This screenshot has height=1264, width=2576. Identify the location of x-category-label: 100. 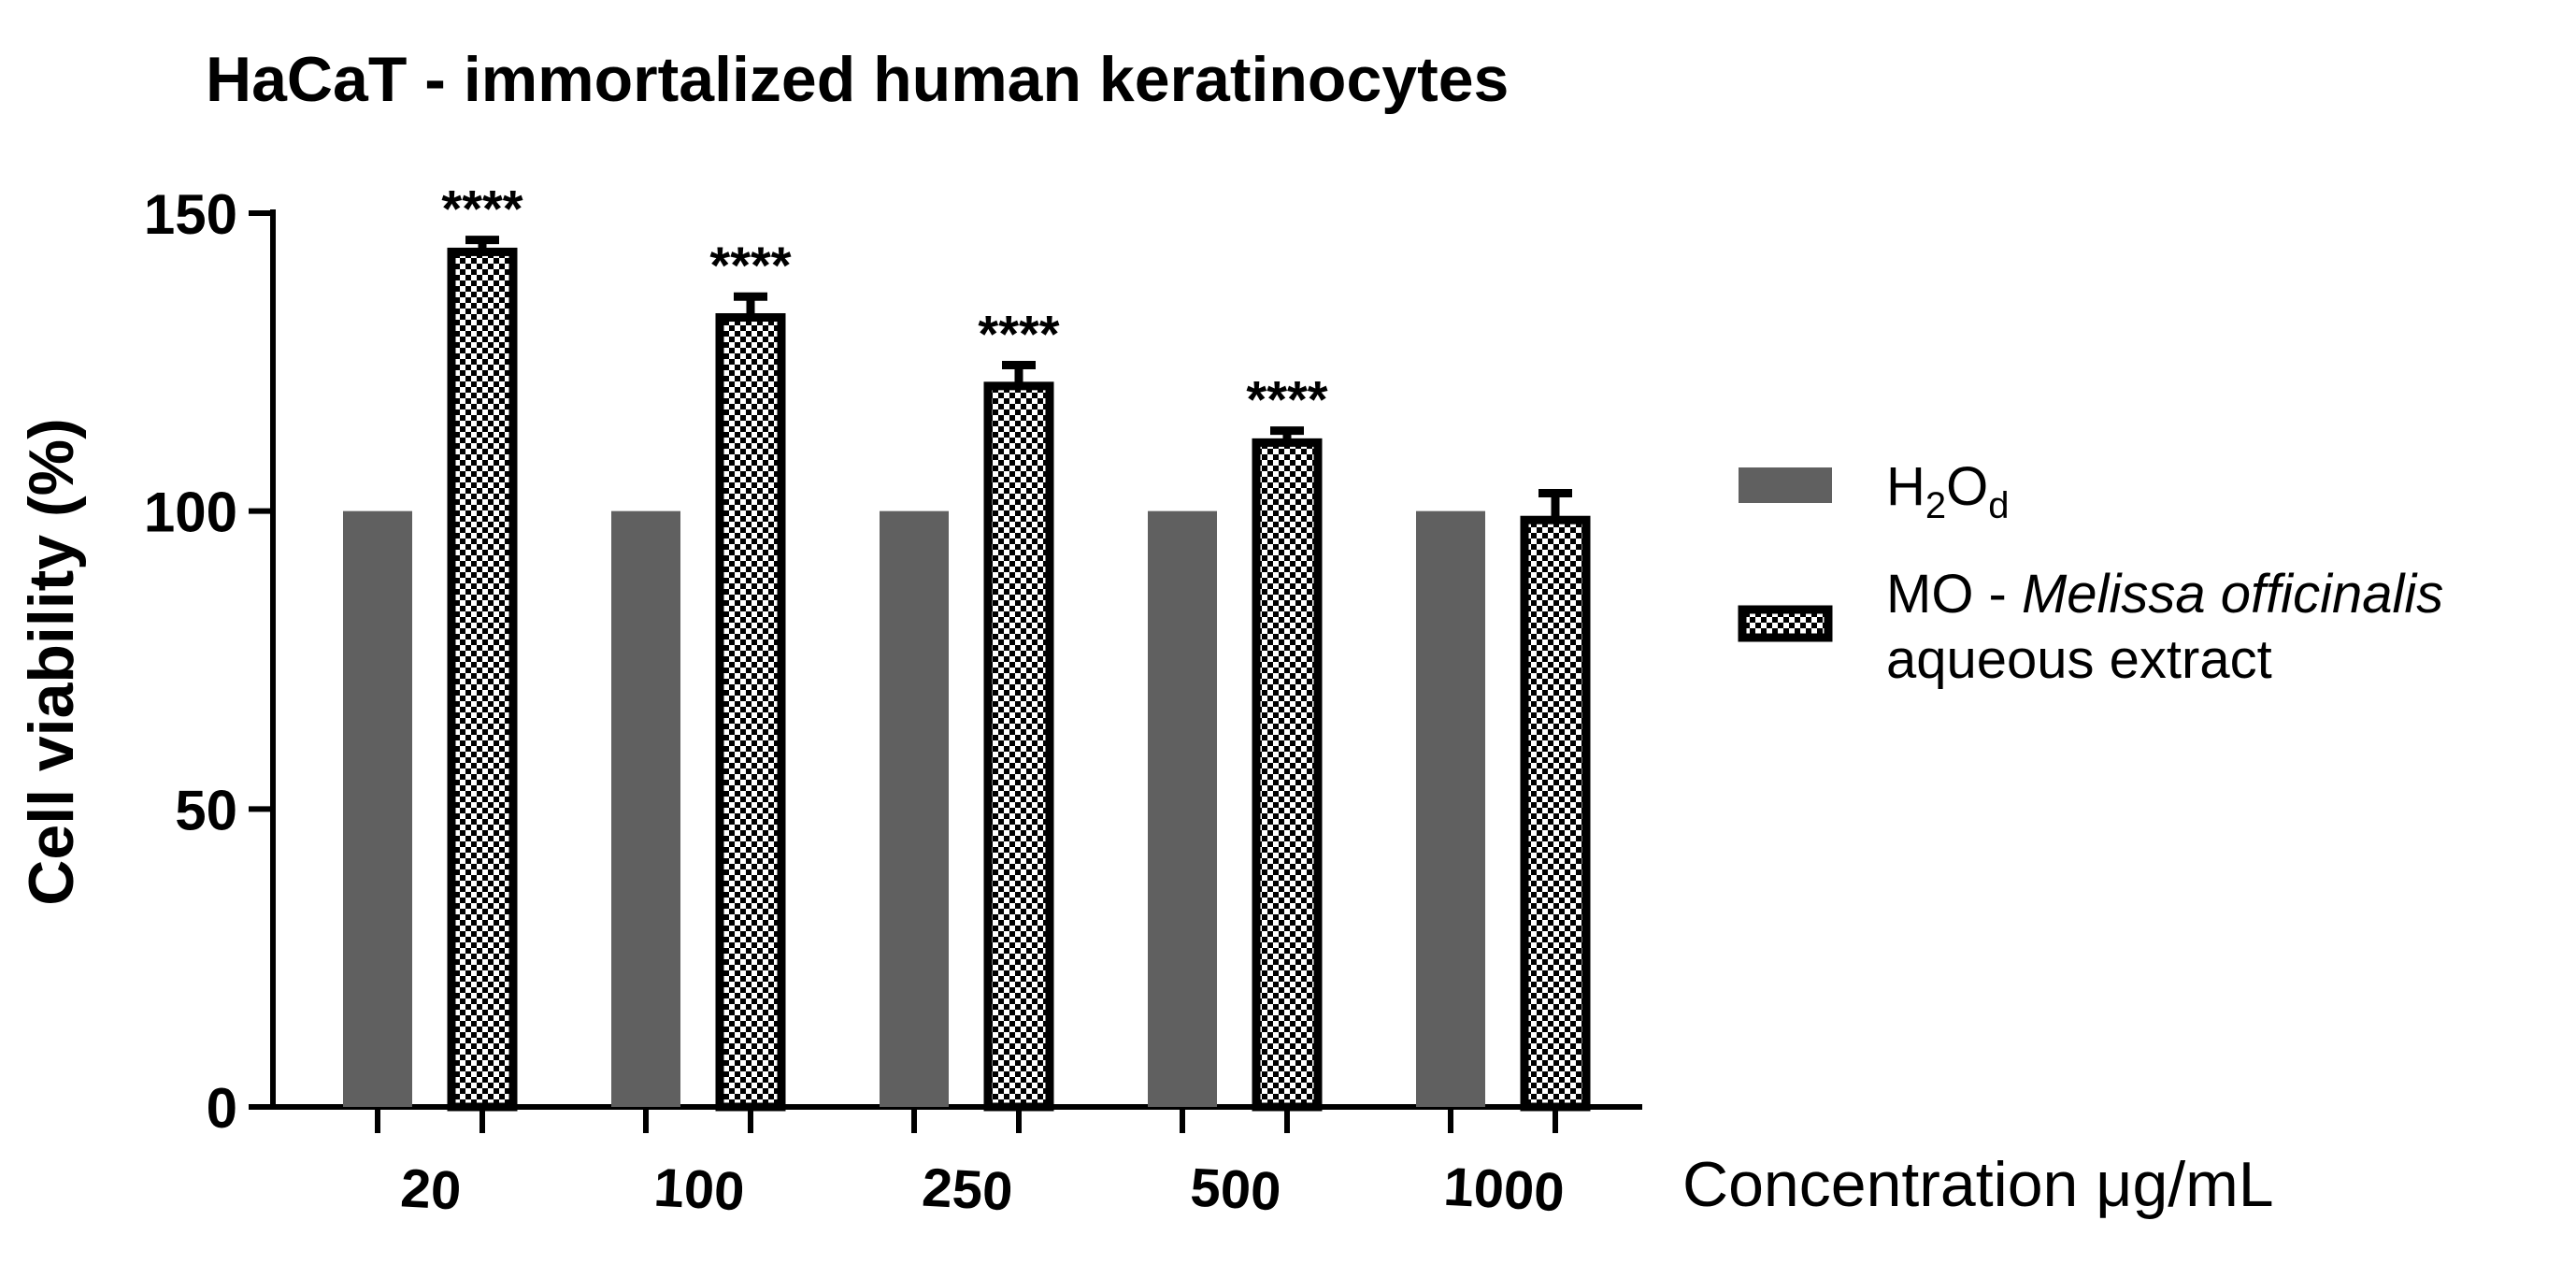
(699, 1190).